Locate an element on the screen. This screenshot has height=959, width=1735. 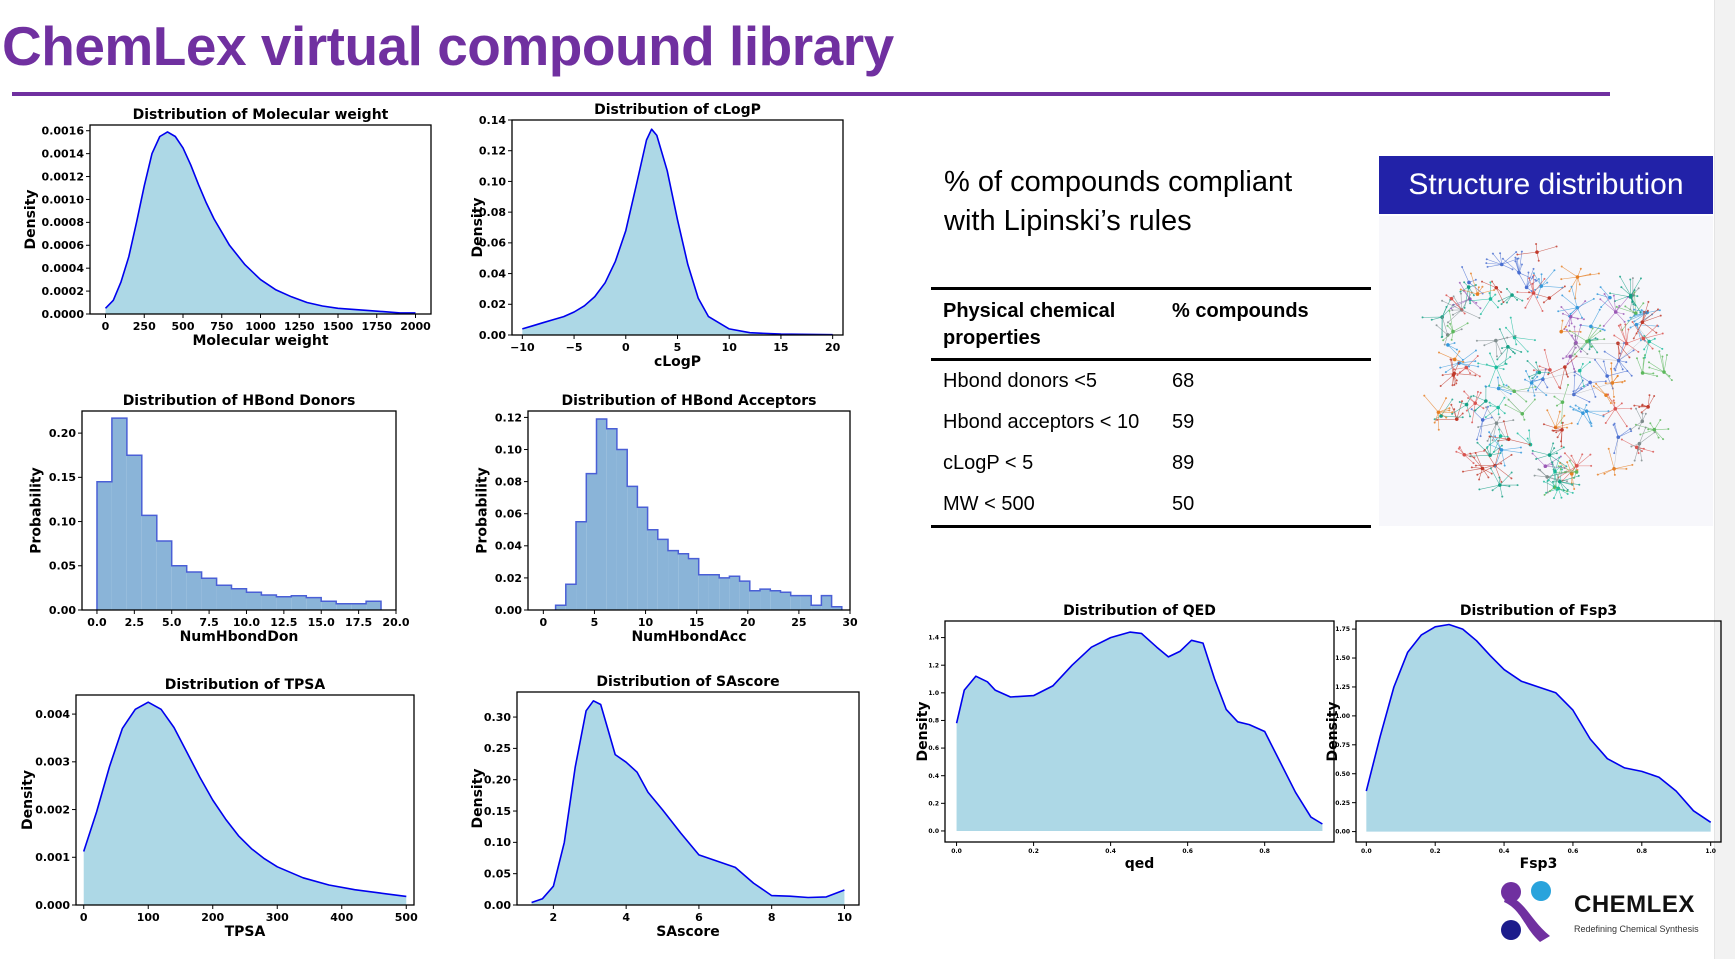
y-tick-label: 1.4 is located at coordinates (933, 638).